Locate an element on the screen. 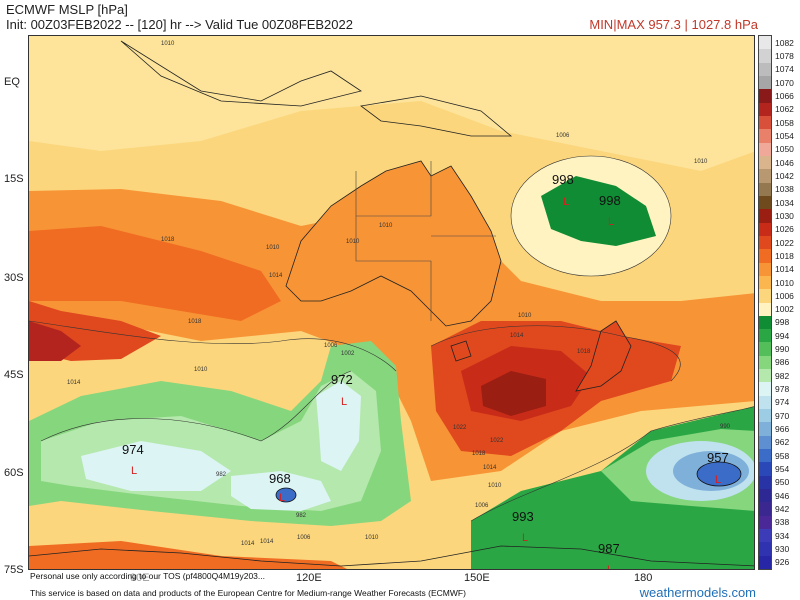 The height and width of the screenshot is (600, 800). indonesia-coast is located at coordinates (241, 73).